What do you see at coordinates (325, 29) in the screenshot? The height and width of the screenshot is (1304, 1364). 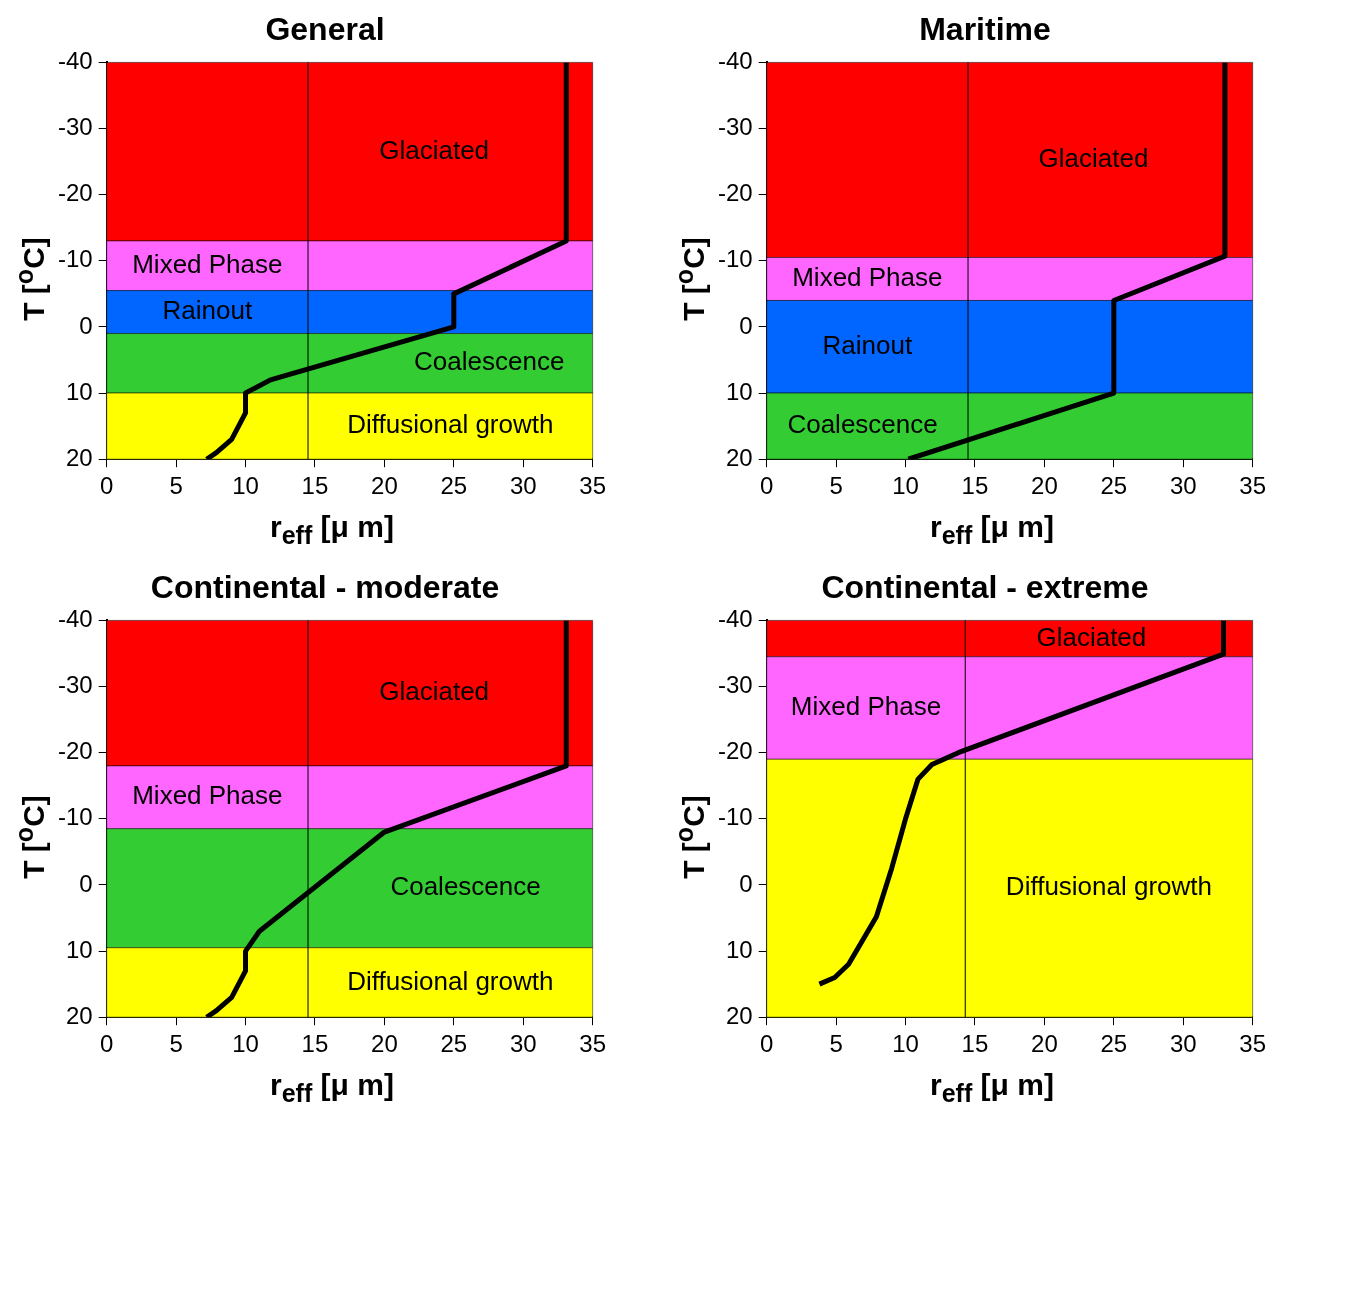 I see `chart-title: General` at bounding box center [325, 29].